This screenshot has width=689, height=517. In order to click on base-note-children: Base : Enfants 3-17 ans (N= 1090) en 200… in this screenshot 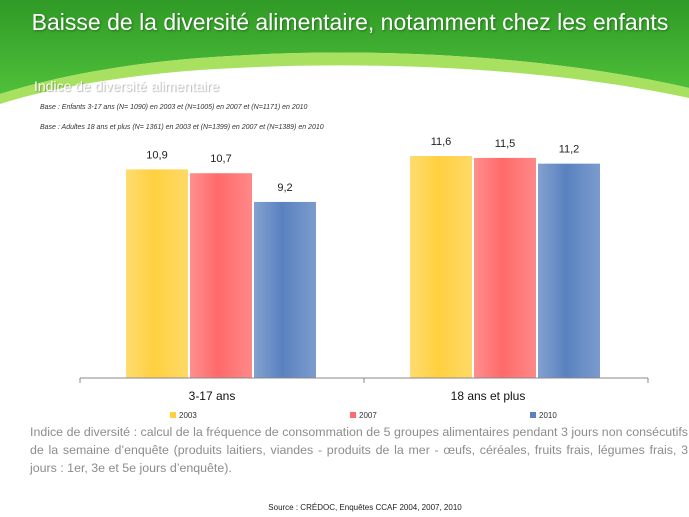, I will do `click(174, 107)`.